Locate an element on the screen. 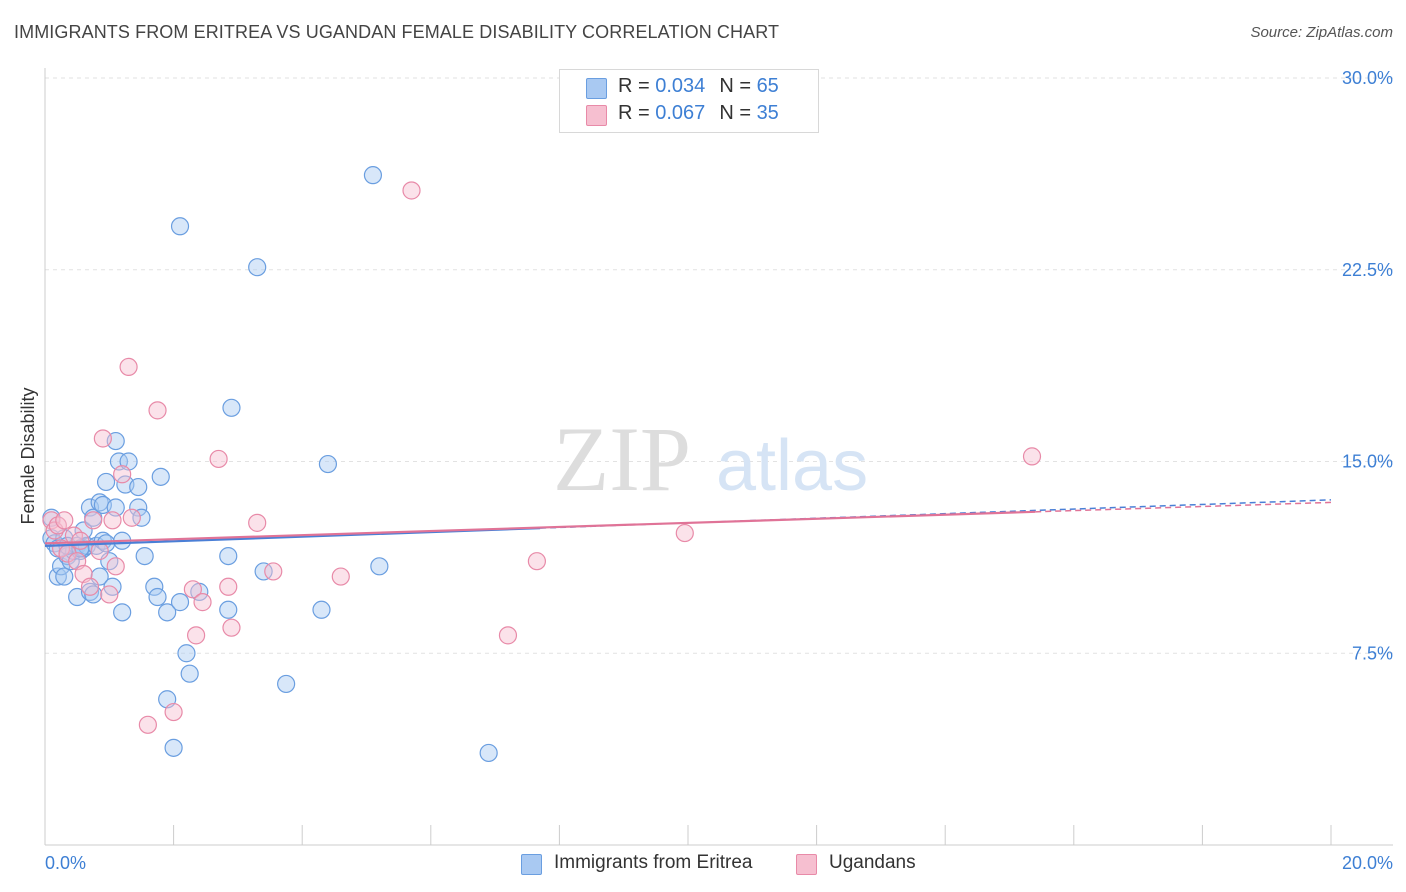 The width and height of the screenshot is (1406, 892). r-value: 0.034 is located at coordinates (680, 86).